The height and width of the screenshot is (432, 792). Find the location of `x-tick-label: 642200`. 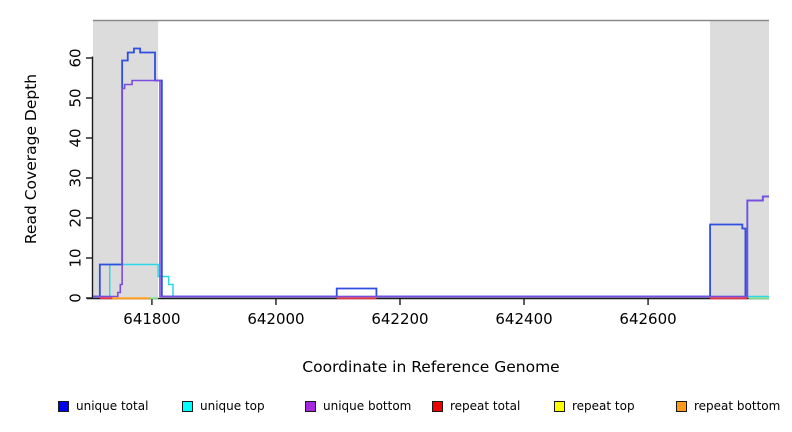

x-tick-label: 642200 is located at coordinates (399, 319).